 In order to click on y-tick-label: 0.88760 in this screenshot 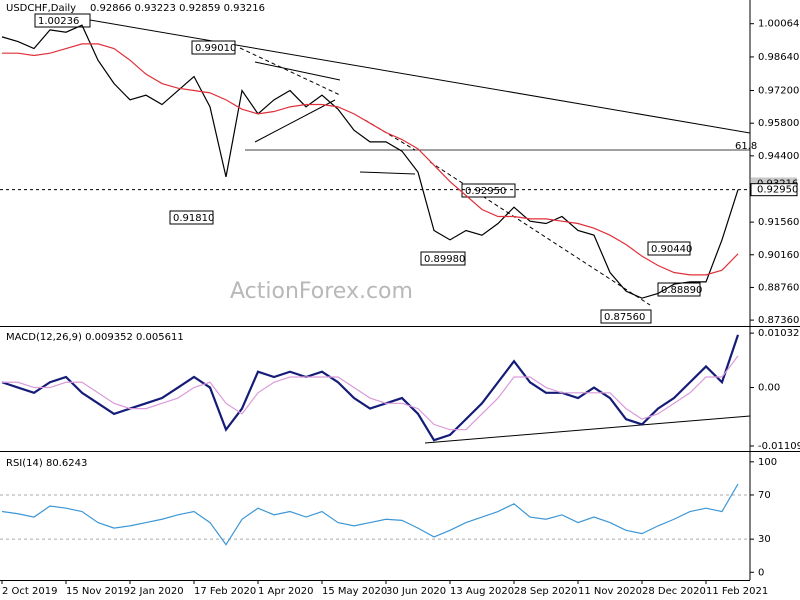, I will do `click(778, 287)`.